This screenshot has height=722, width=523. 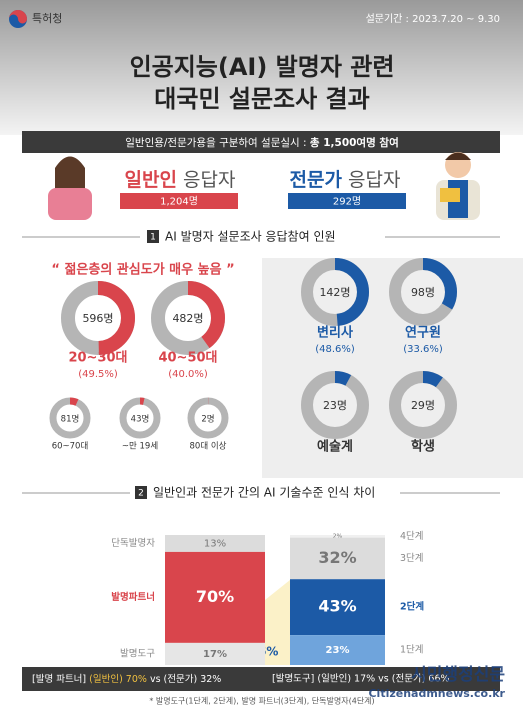 I want to click on group-name: 학생, so click(x=423, y=447).